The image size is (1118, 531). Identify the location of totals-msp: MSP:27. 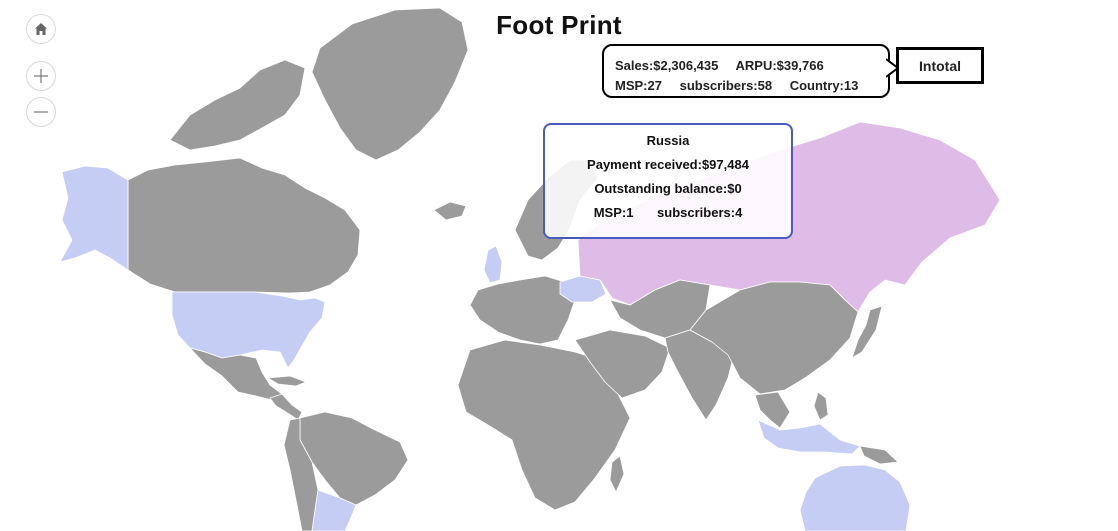
(638, 85).